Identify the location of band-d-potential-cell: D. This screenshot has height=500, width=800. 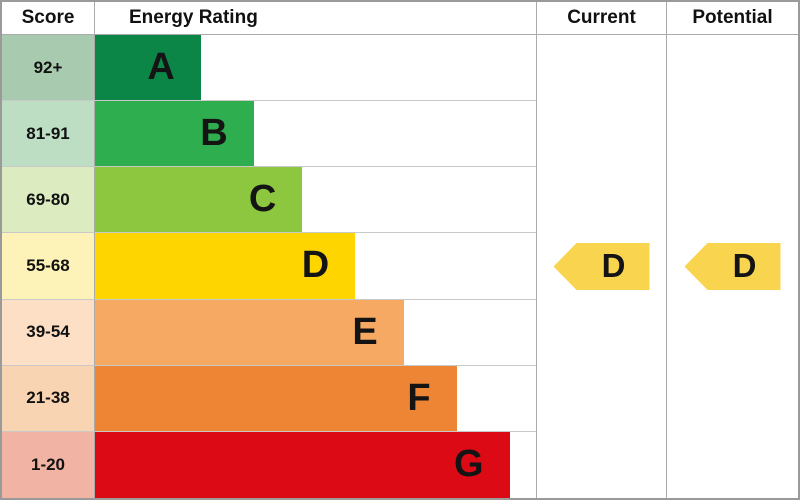
(732, 266).